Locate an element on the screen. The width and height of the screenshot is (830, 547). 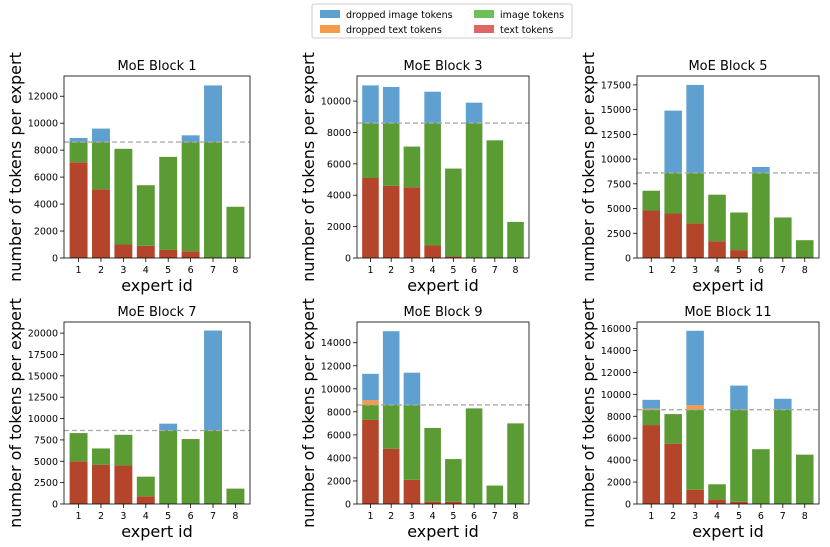
y-tick-label: 12500 is located at coordinates (616, 135).